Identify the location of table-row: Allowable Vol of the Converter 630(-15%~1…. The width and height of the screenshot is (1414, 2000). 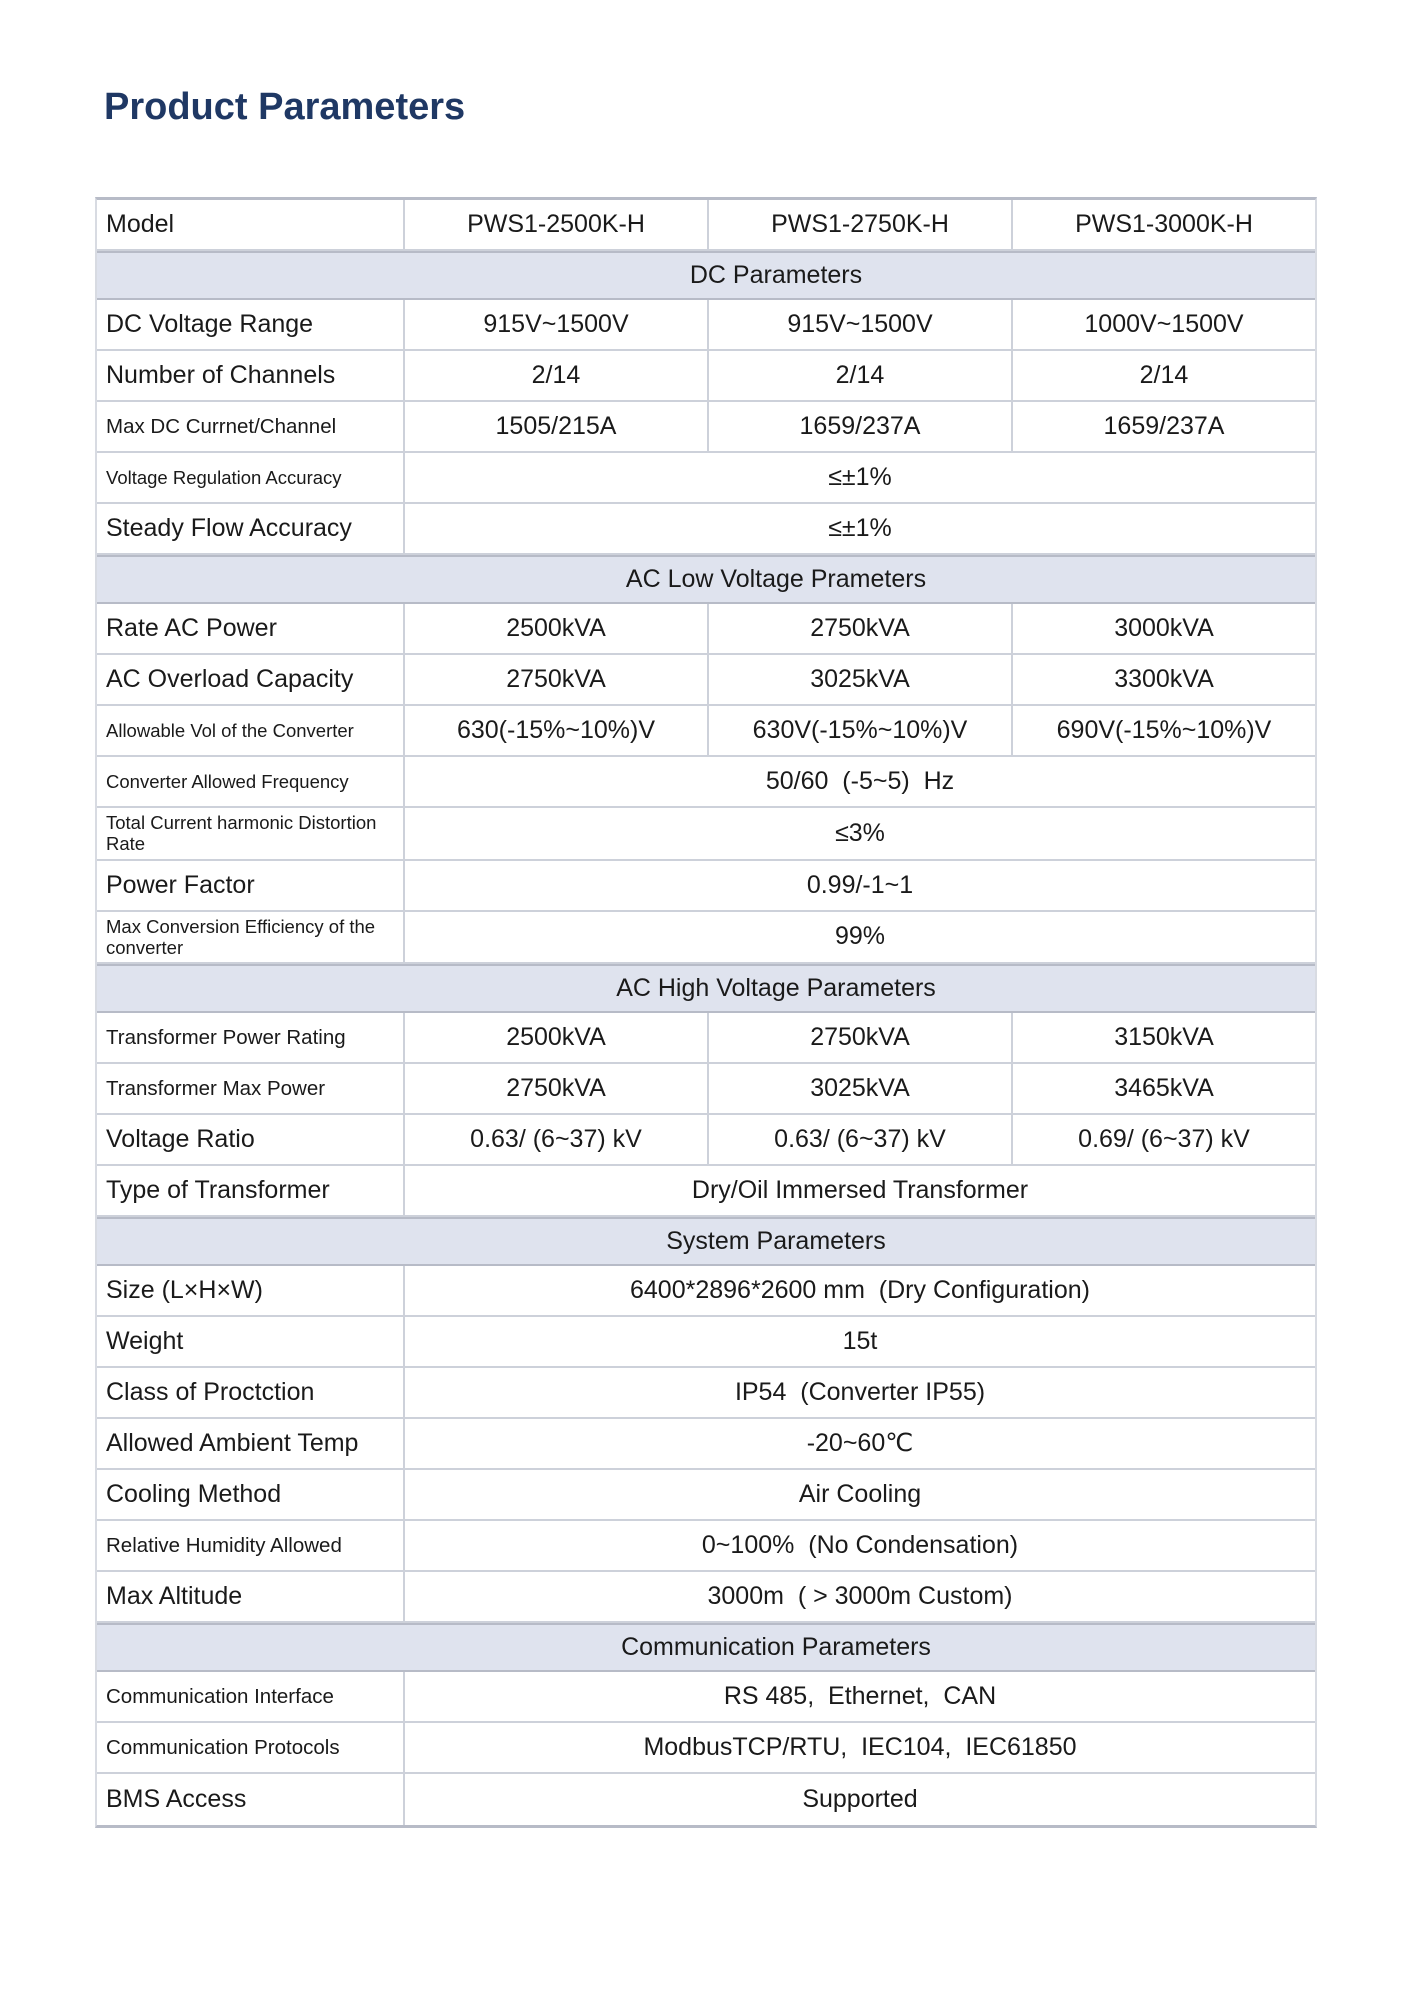
(706, 731).